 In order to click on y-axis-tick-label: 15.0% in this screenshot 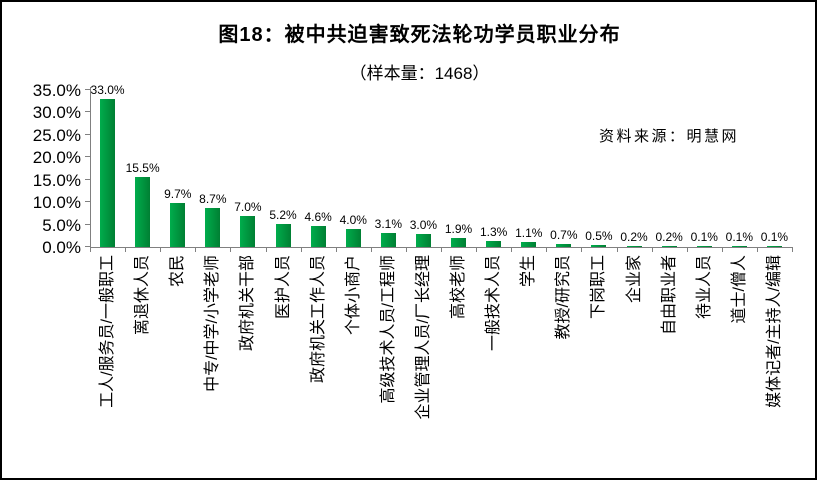, I will do `click(56, 180)`.